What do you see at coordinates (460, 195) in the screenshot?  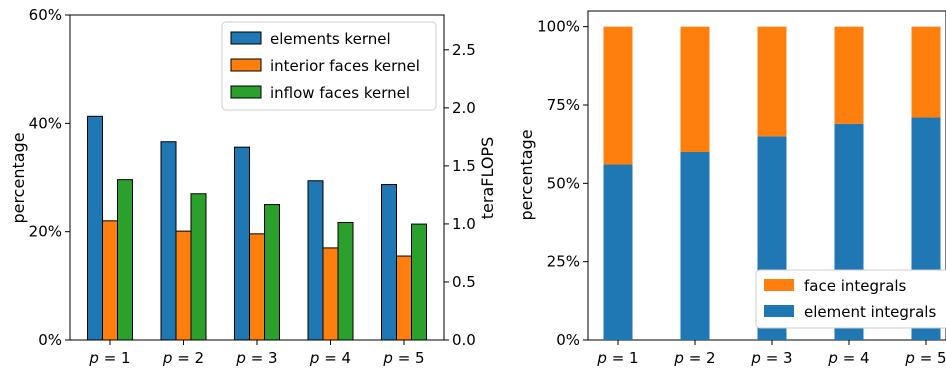 I see `left-right-y-ticks: 0.0 0.5 1.0 1.5 2.0 2.5` at bounding box center [460, 195].